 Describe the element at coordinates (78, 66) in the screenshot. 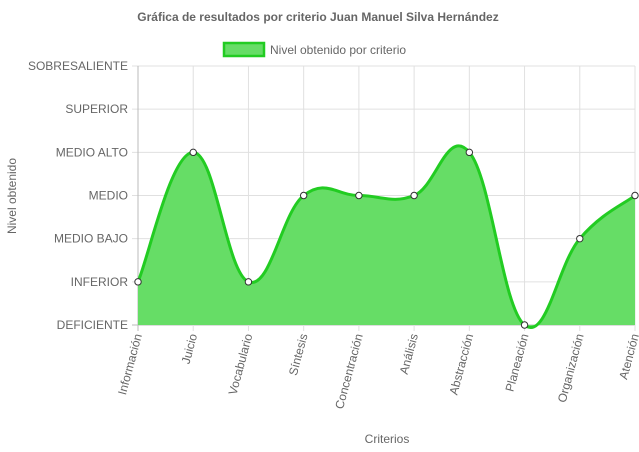

I see `y-tick-label: SOBRESALIENTE` at that location.